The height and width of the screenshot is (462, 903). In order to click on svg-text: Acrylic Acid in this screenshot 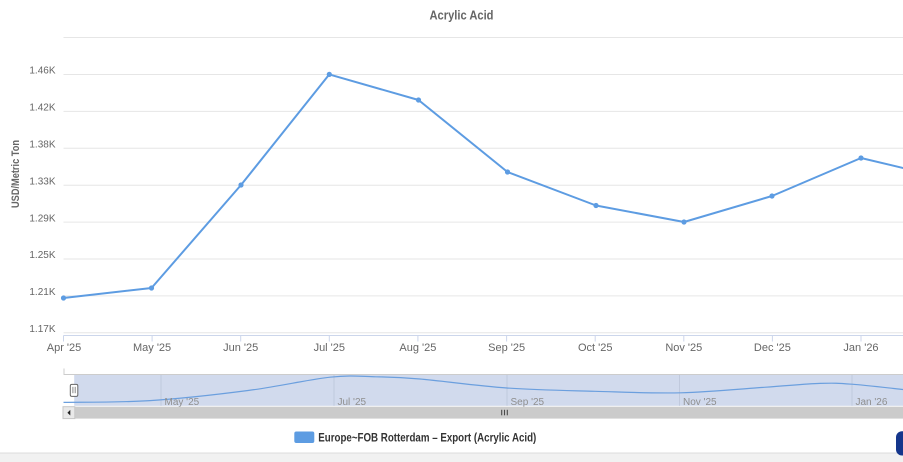, I will do `click(462, 15)`.